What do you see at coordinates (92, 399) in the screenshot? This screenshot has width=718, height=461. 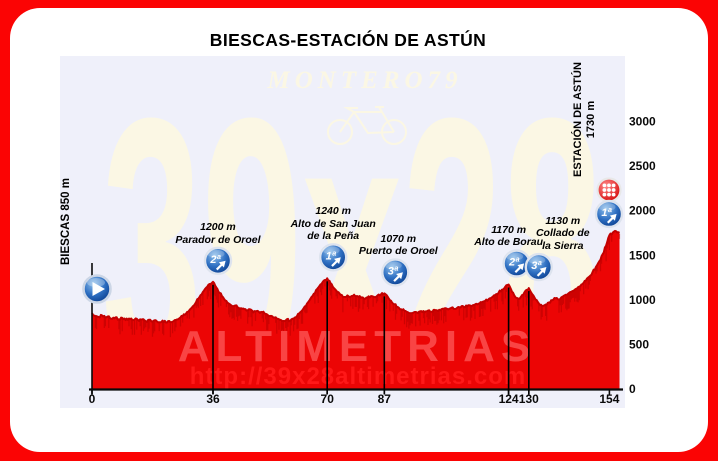 I see `x-tick-label: 0` at bounding box center [92, 399].